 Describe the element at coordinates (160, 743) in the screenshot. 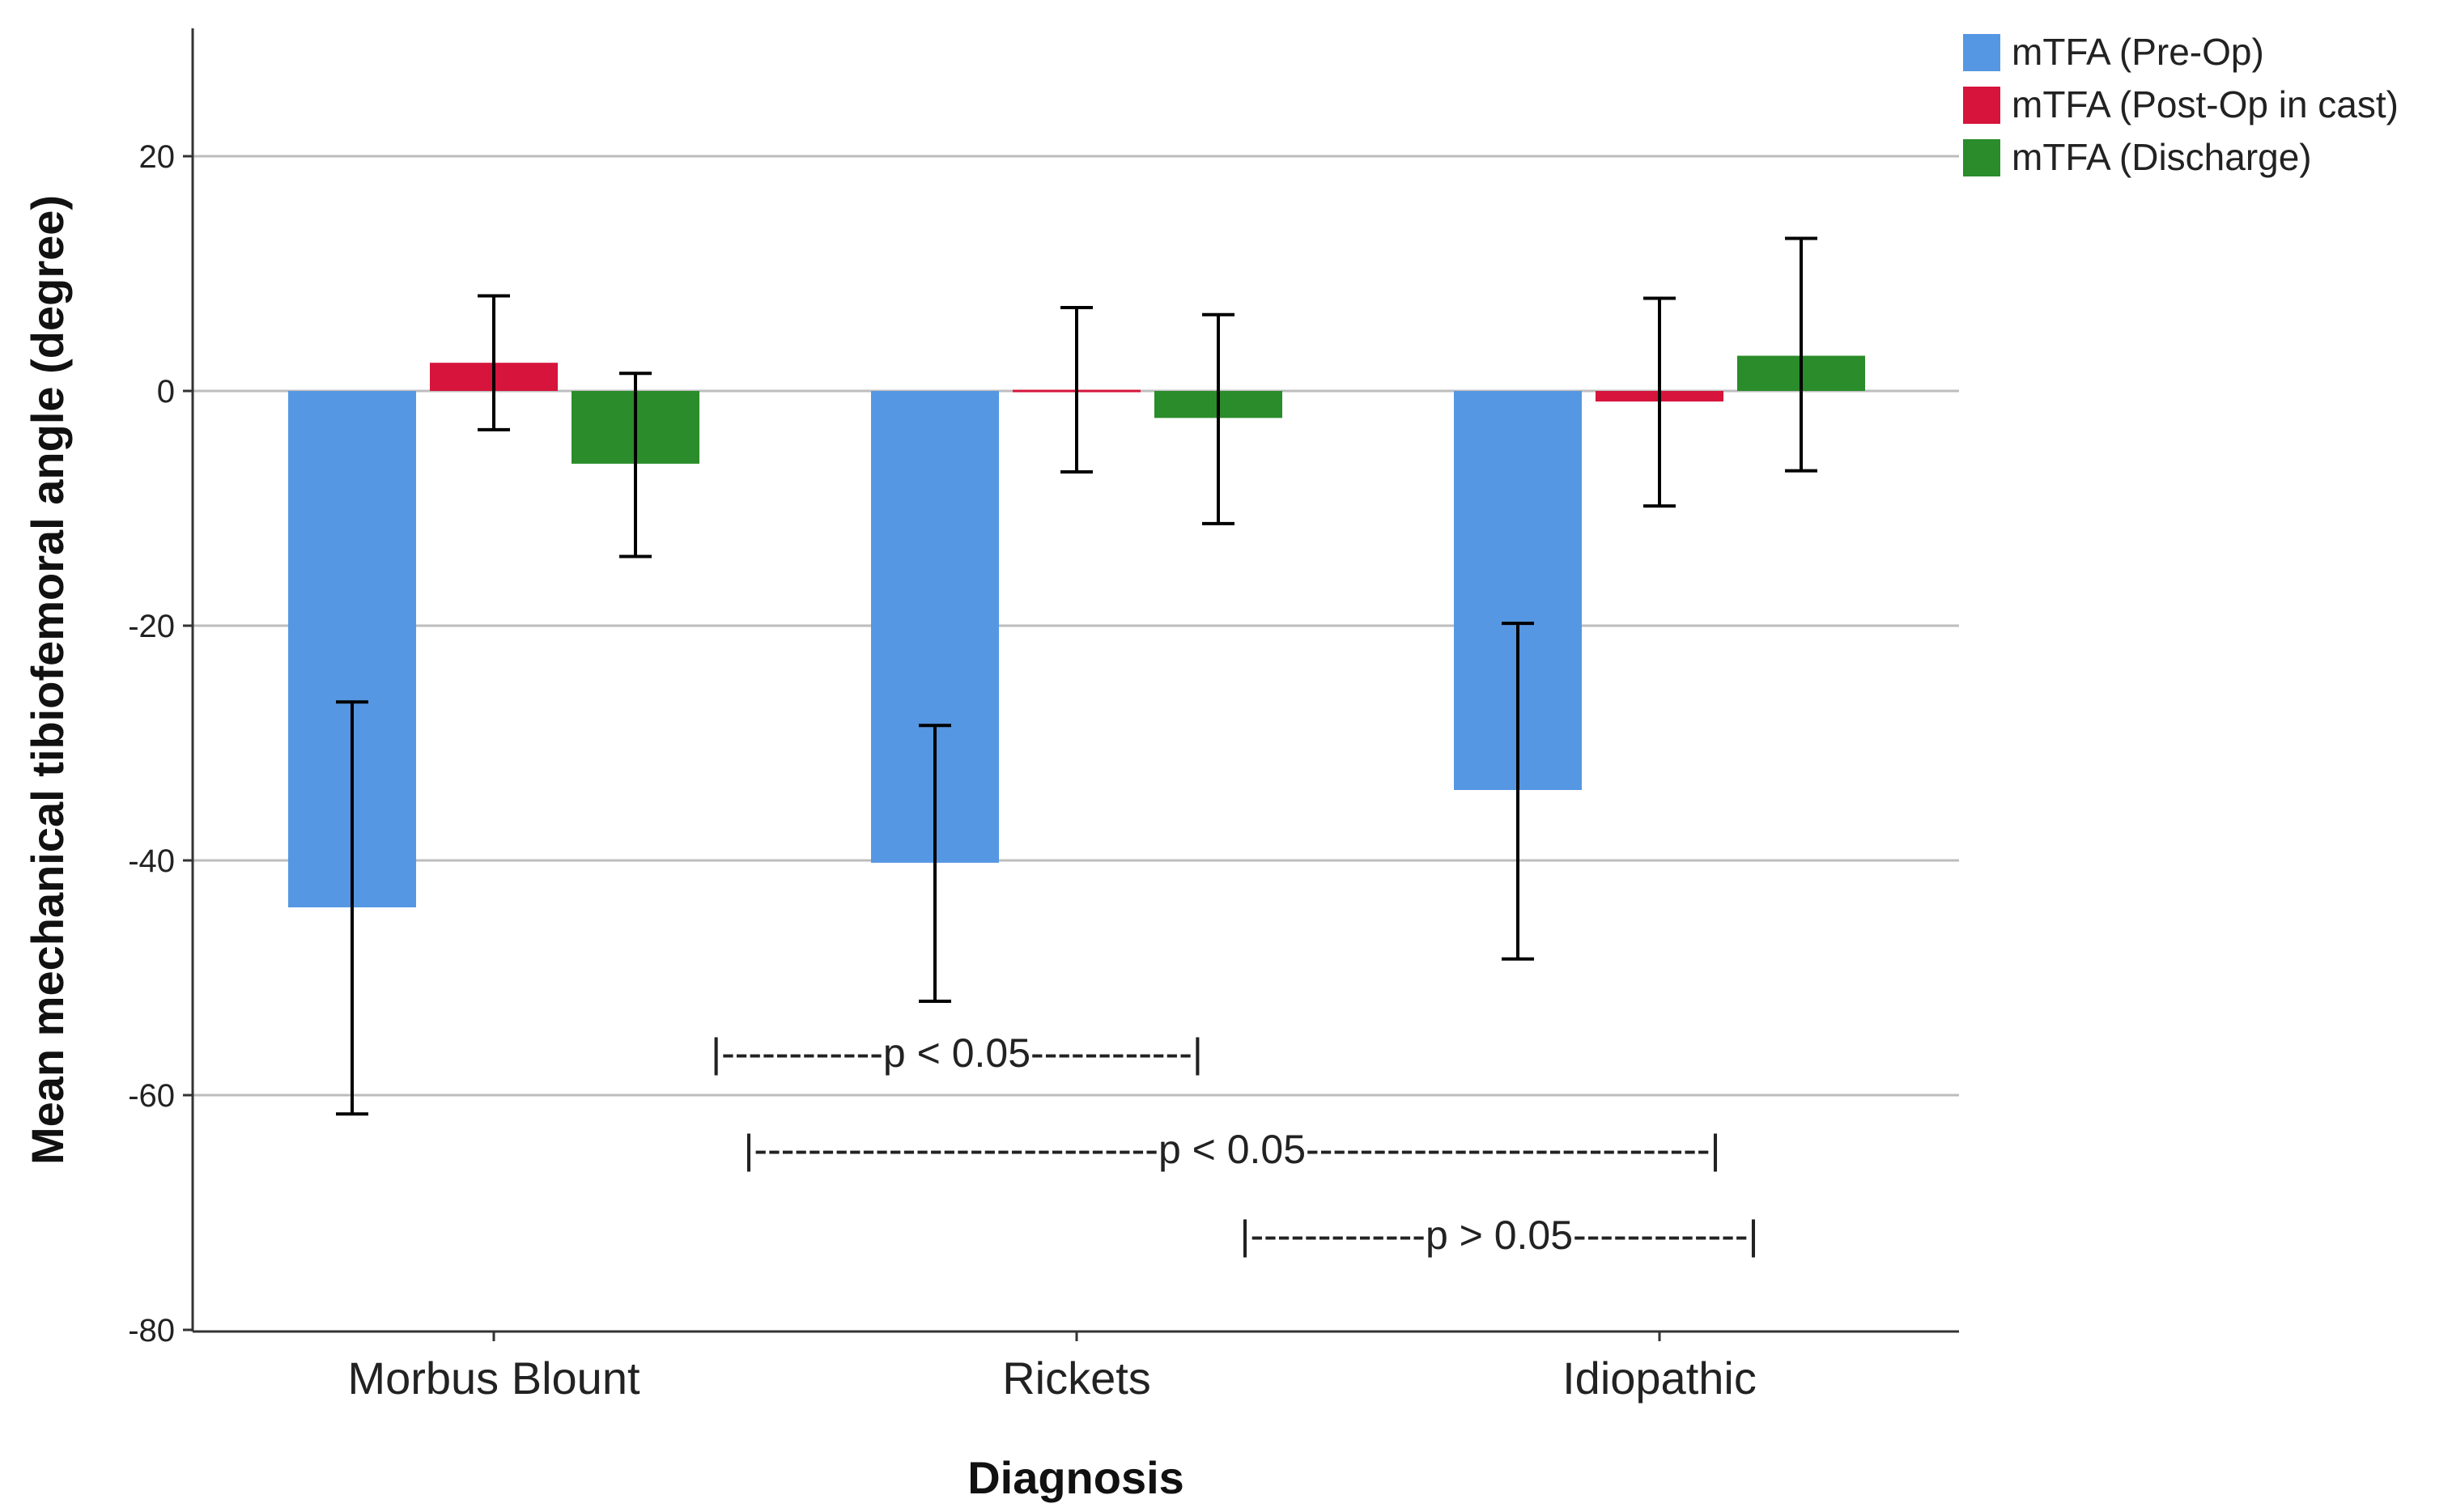

I see `y-axis-ticks: 20 0 -20 -40 -60 -80` at that location.